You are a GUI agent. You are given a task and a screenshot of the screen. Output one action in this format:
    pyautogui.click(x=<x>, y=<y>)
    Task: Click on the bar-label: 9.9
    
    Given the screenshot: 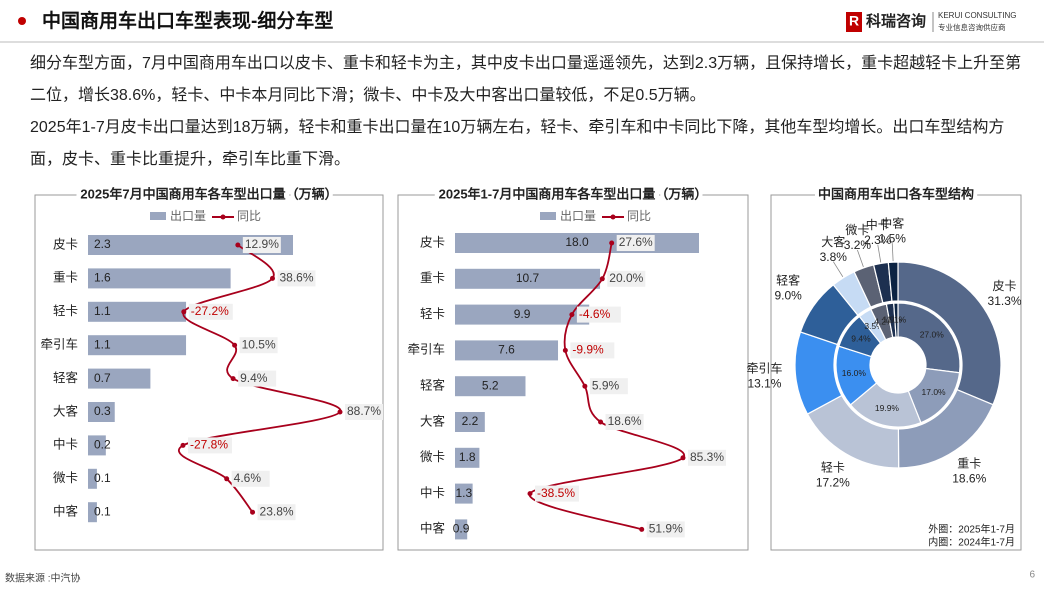 What is the action you would take?
    pyautogui.click(x=522, y=314)
    